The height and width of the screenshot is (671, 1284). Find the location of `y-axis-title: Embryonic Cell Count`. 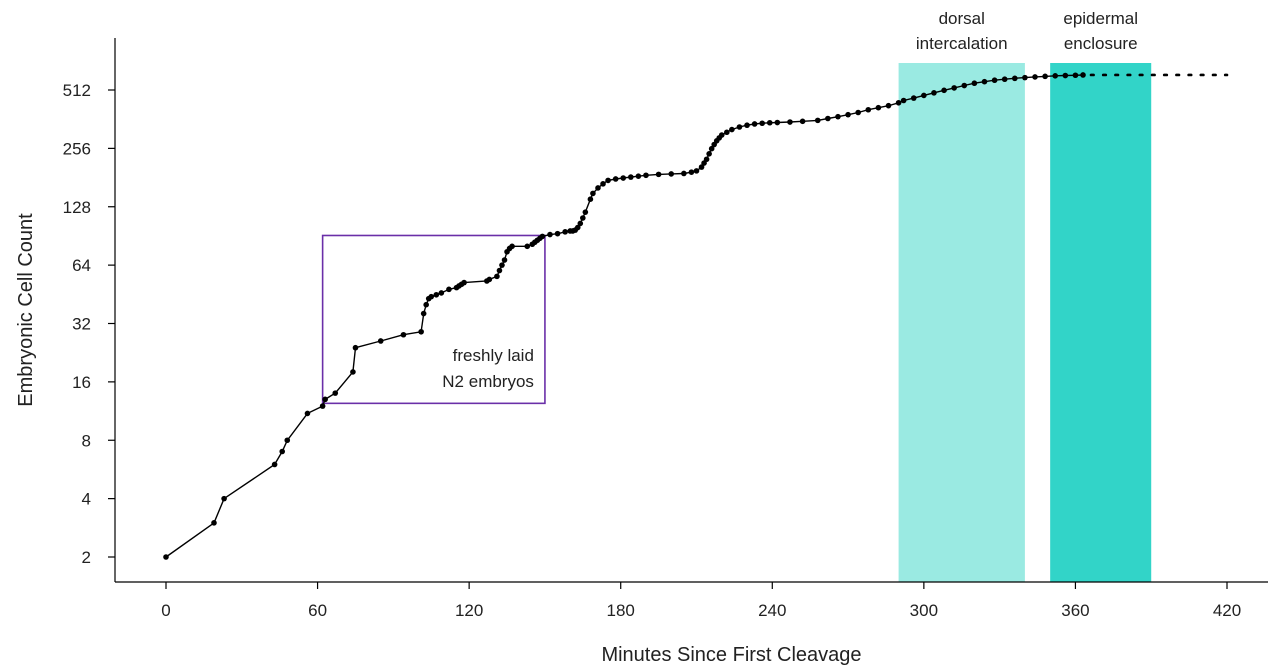

y-axis-title: Embryonic Cell Count is located at coordinates (26, 310).